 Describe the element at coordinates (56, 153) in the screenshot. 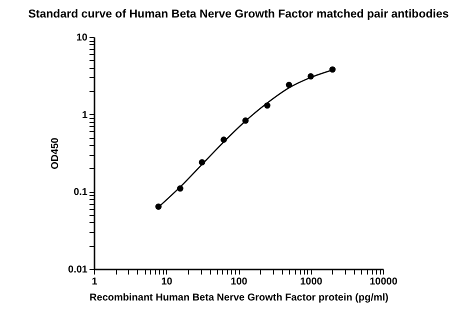

I see `y-axis-title: OD450` at that location.